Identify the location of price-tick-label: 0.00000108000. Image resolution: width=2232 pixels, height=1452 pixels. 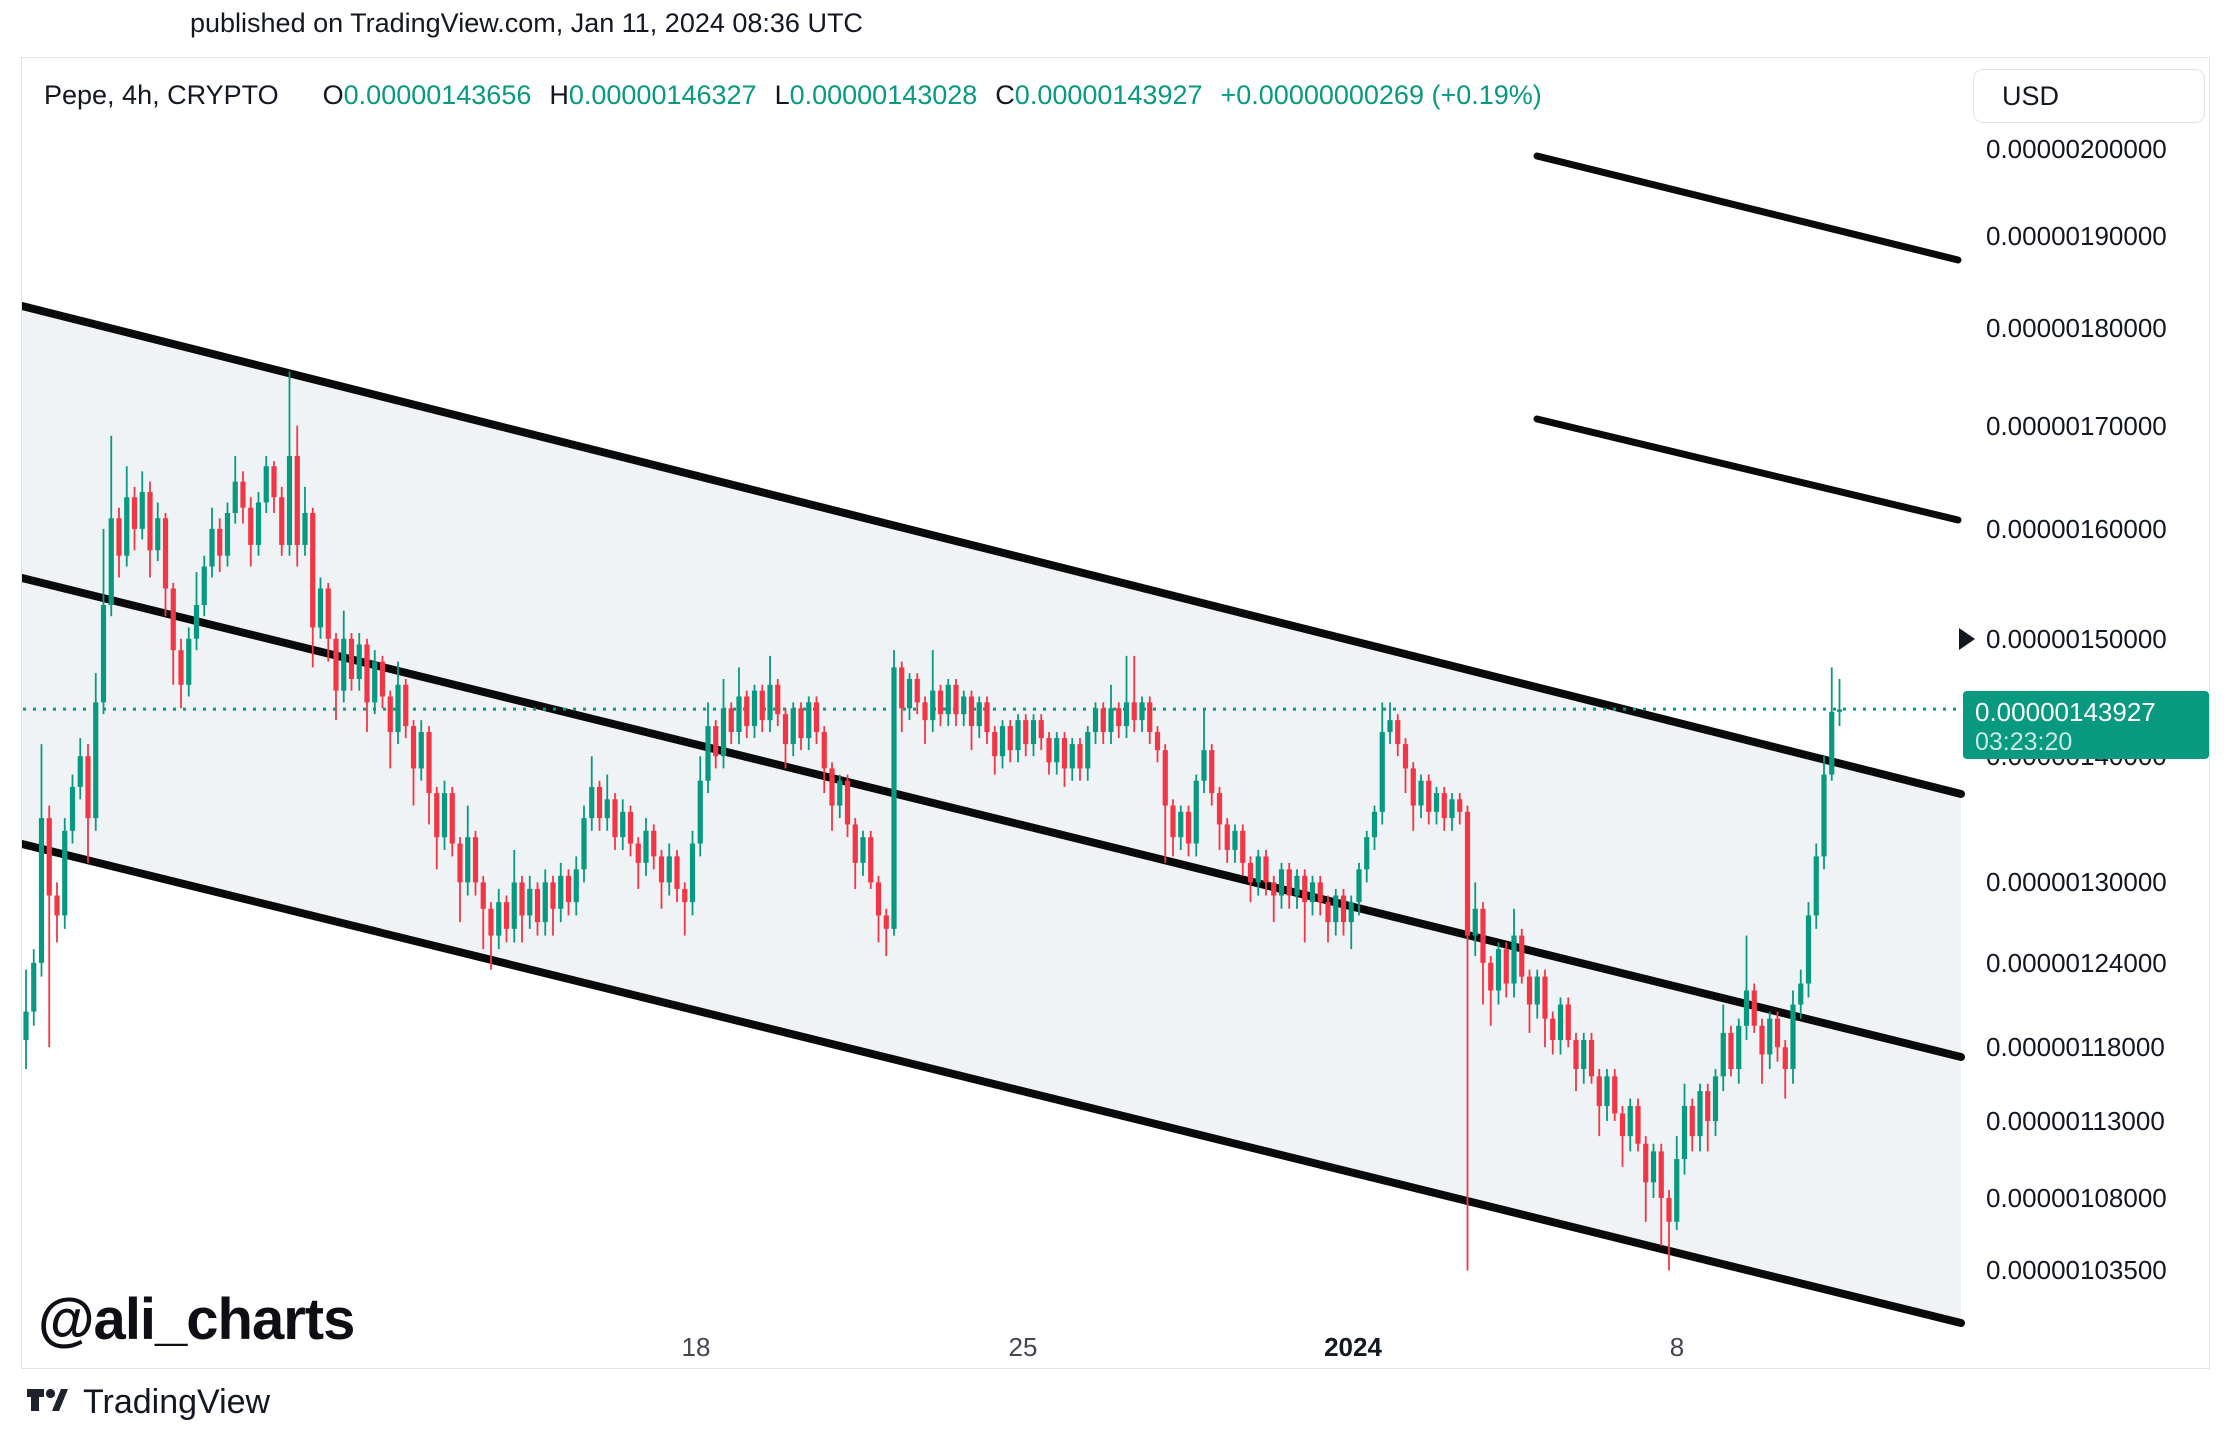
(2076, 1198).